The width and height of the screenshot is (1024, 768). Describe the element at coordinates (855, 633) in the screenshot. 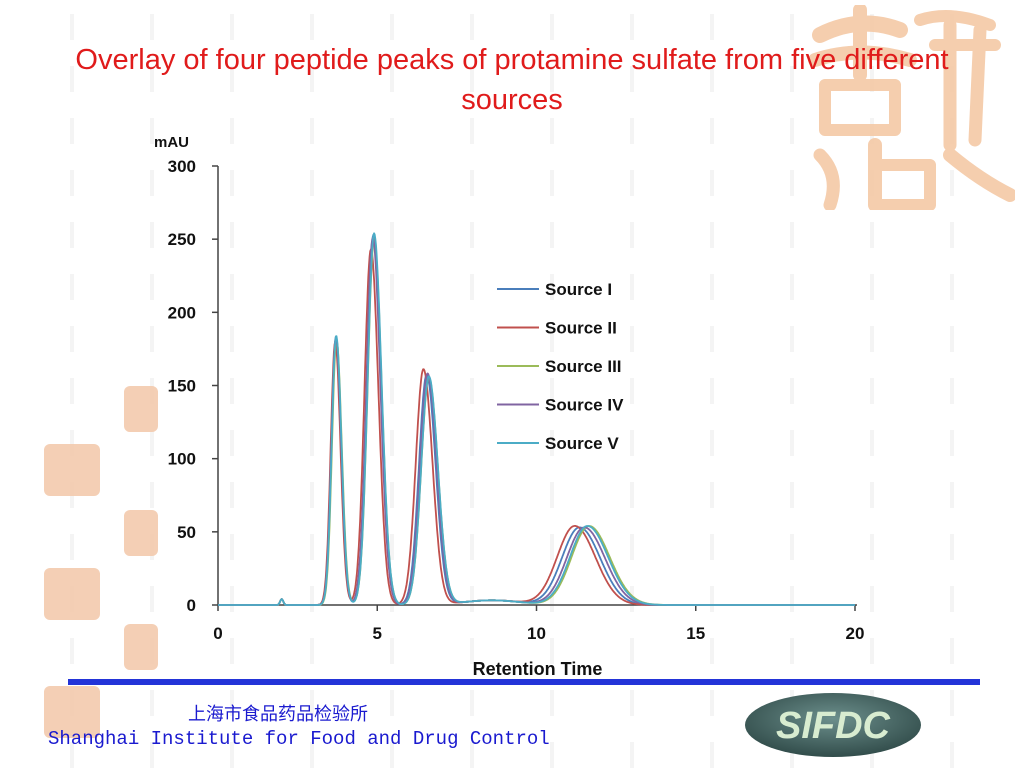

I see `x-tick-label: 20` at that location.